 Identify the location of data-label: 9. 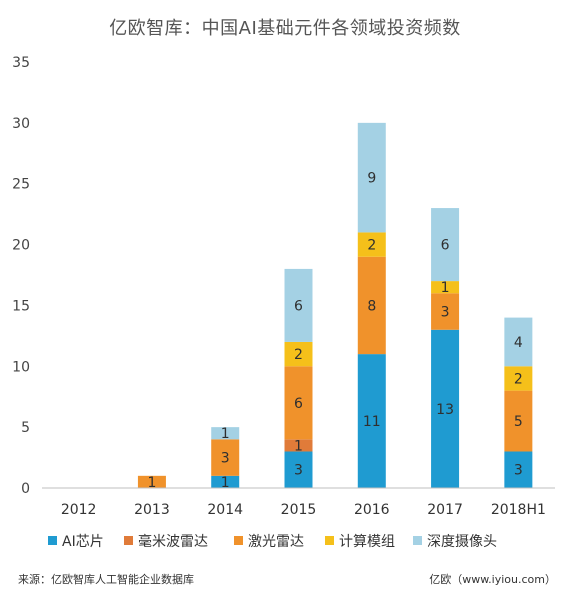
(371, 179).